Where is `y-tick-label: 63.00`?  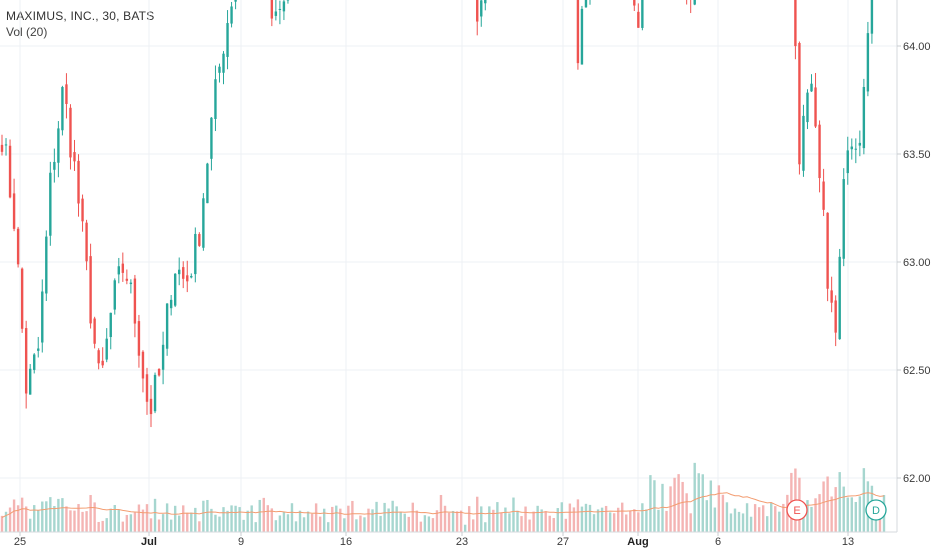
y-tick-label: 63.00 is located at coordinates (917, 263).